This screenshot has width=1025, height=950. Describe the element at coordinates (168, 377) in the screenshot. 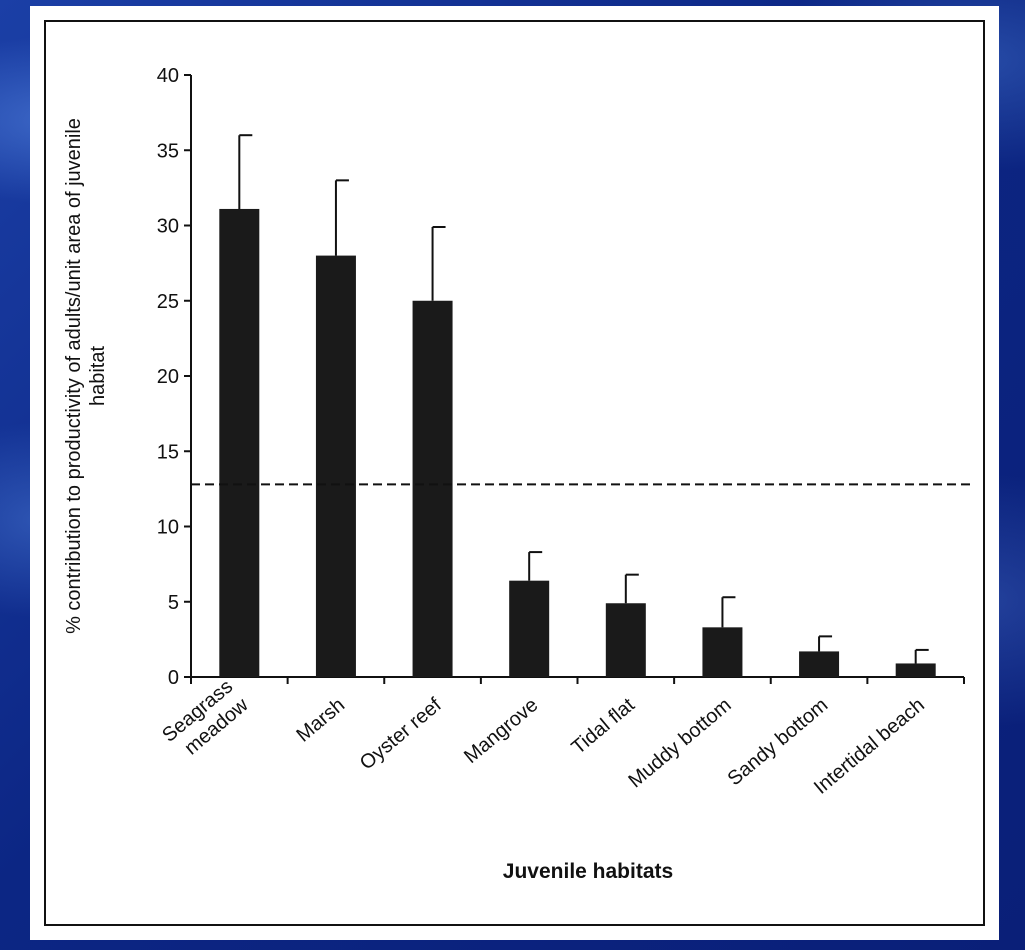

I see `y-tick-label: 20` at that location.